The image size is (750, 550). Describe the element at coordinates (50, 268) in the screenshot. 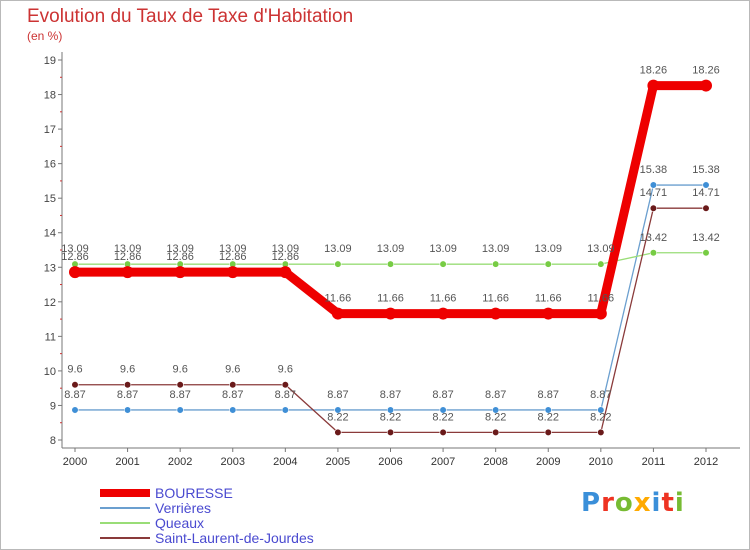

I see `y-tick-label: 13` at that location.